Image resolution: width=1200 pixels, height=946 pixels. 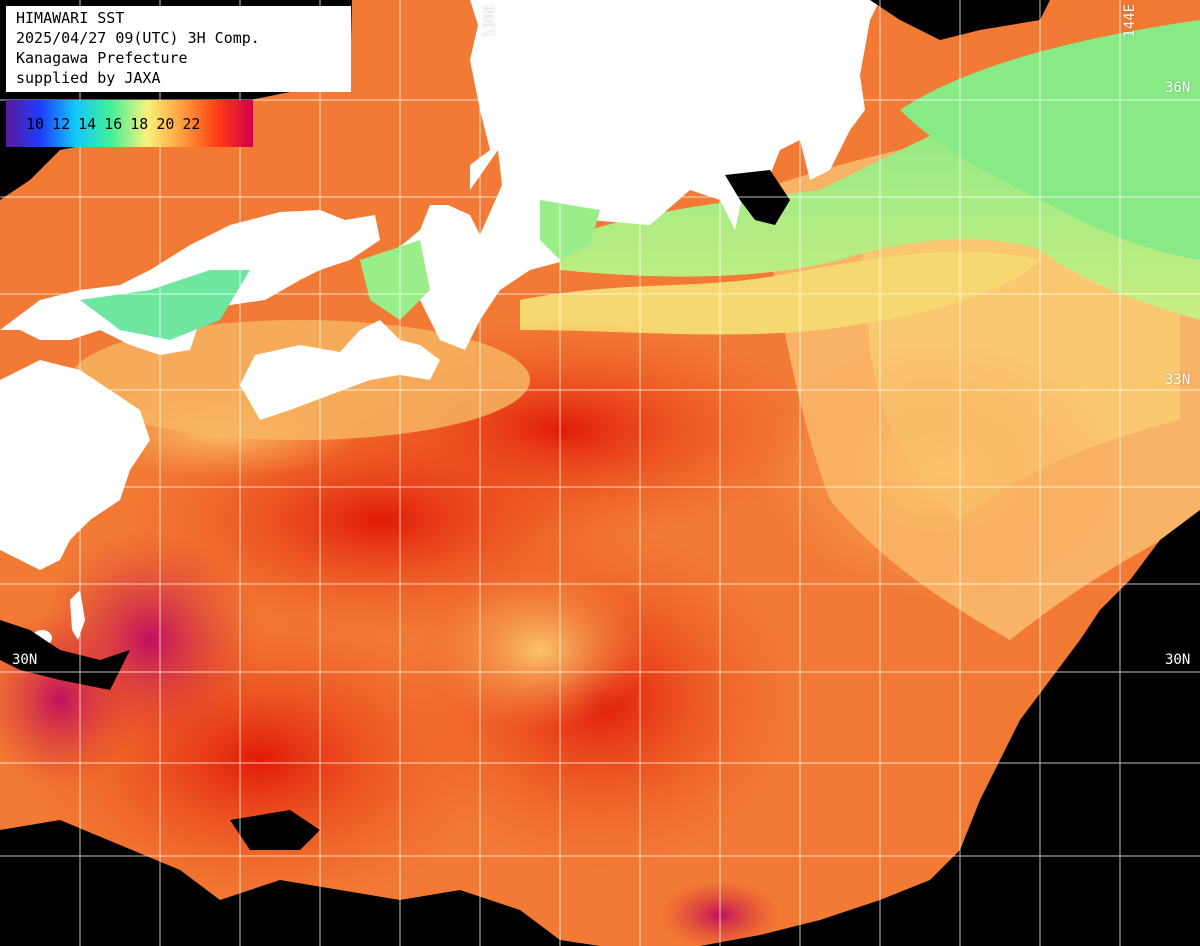 What do you see at coordinates (780, 293) in the screenshot?
I see `north-yellow-fringe` at bounding box center [780, 293].